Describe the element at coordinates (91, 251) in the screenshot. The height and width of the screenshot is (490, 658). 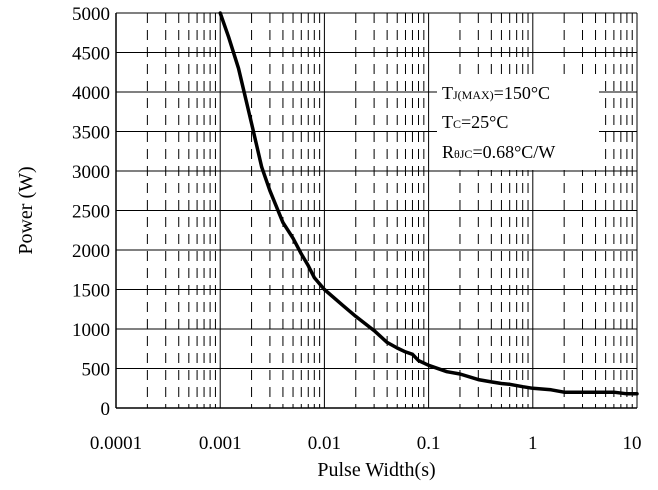
I see `y-tick-label: 2000` at that location.